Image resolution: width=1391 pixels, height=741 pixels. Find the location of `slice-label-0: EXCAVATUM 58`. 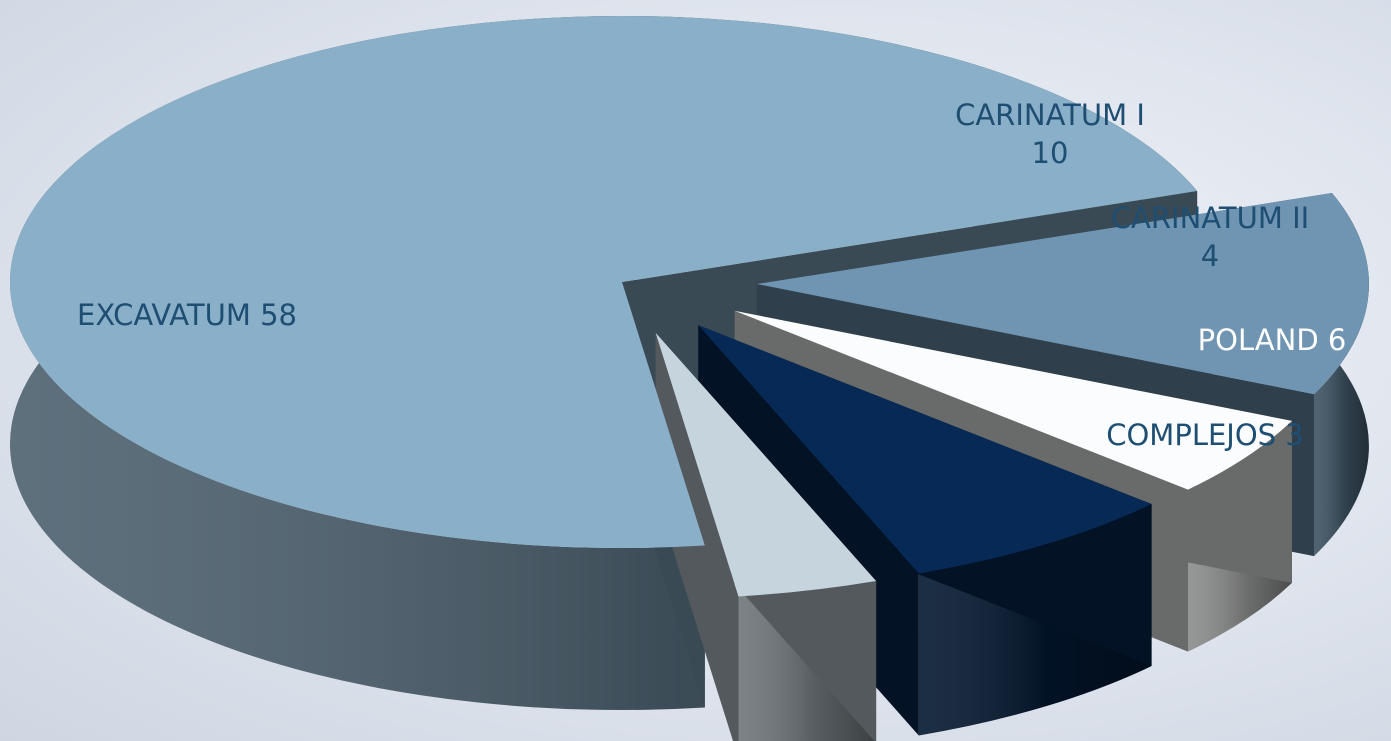

slice-label-0: EXCAVATUM 58 is located at coordinates (187, 315).